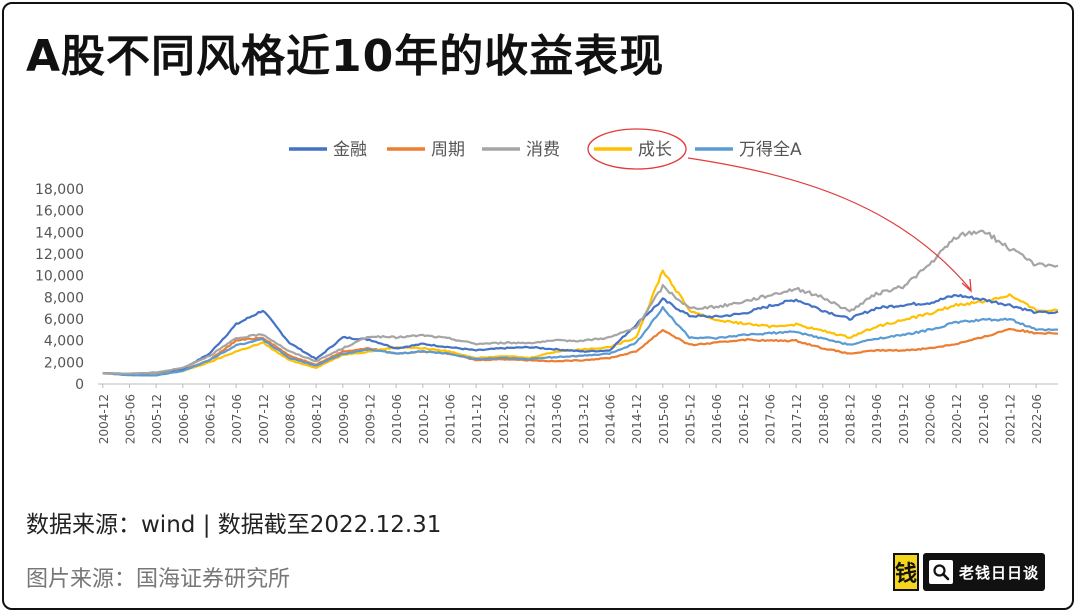  Describe the element at coordinates (824, 419) in the screenshot. I see `x-tick-label: 2018-06` at that location.